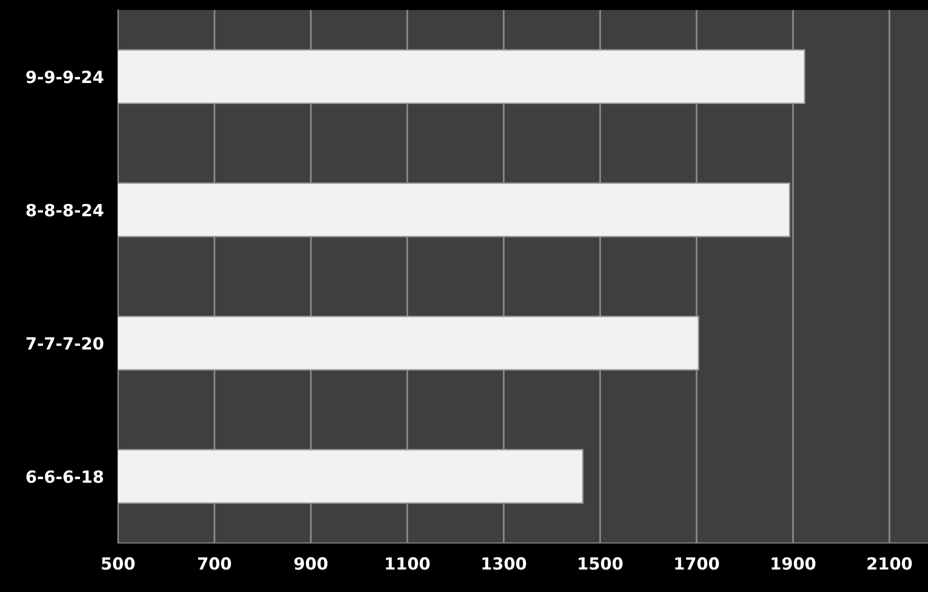  What do you see at coordinates (408, 563) in the screenshot?
I see `x-tick-label: 1100` at bounding box center [408, 563].